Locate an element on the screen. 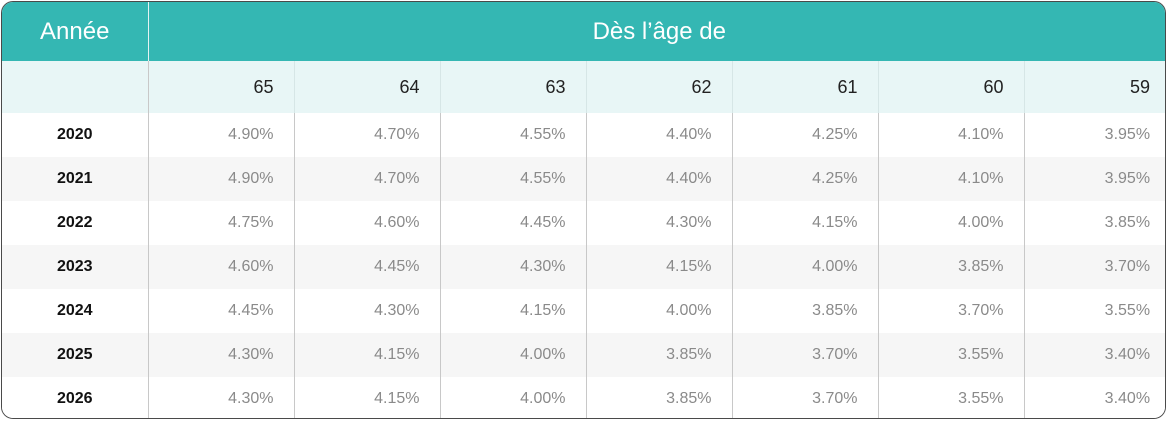 This screenshot has height=421, width=1168. year-cell: 2020 is located at coordinates (75, 135).